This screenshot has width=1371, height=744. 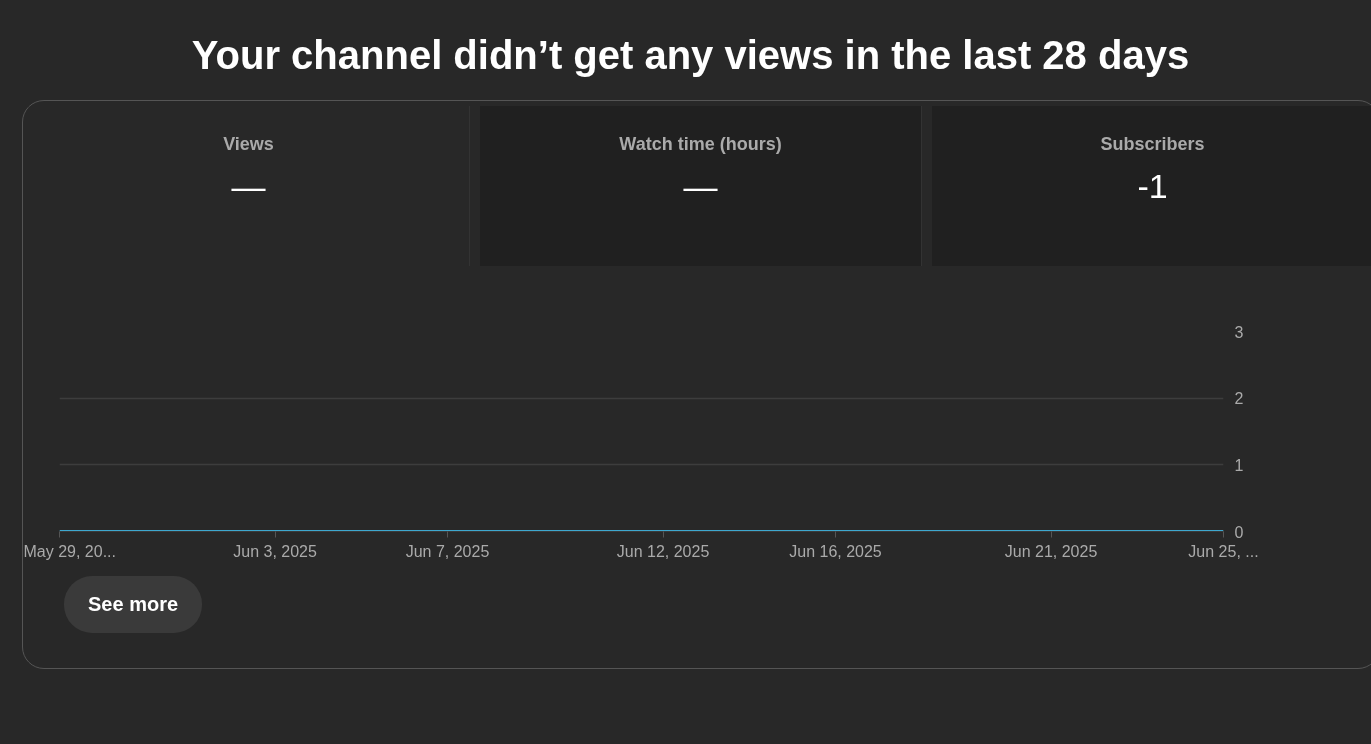 What do you see at coordinates (1152, 144) in the screenshot?
I see `text: Subscribers` at bounding box center [1152, 144].